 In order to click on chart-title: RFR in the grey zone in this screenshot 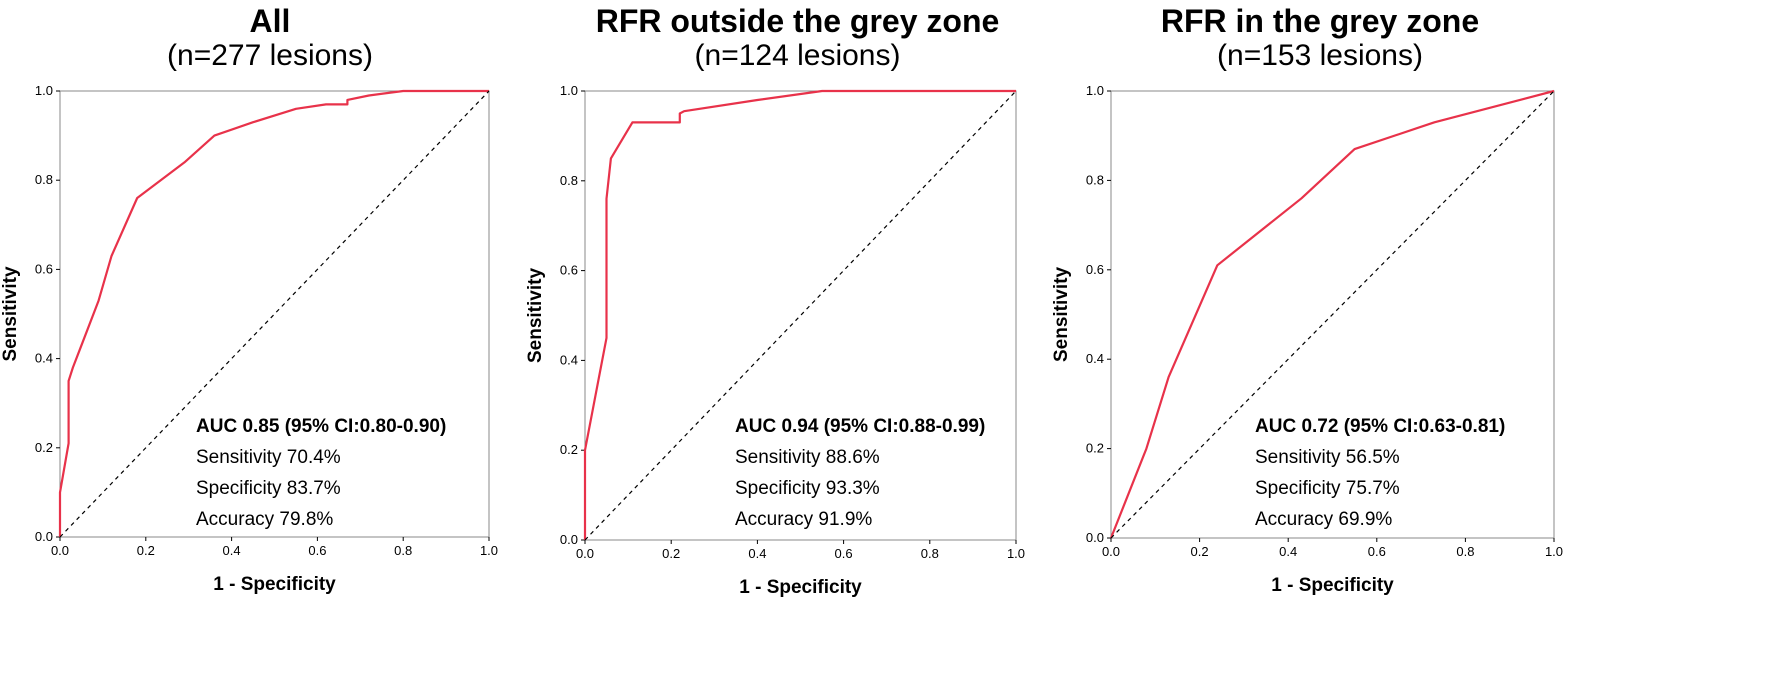, I will do `click(1320, 21)`.